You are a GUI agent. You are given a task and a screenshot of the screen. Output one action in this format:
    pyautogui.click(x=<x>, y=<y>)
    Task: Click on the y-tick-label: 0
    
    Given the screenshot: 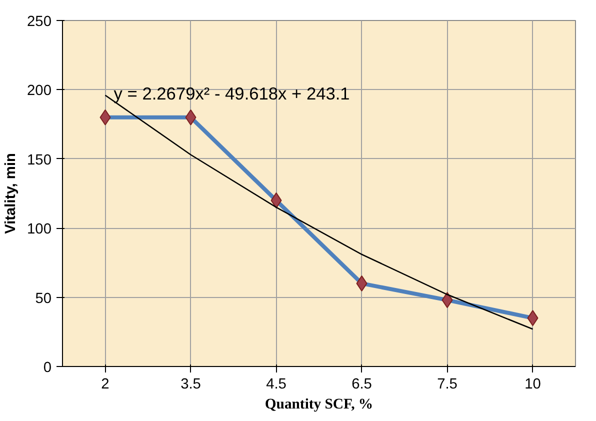 What is the action you would take?
    pyautogui.click(x=47, y=368)
    